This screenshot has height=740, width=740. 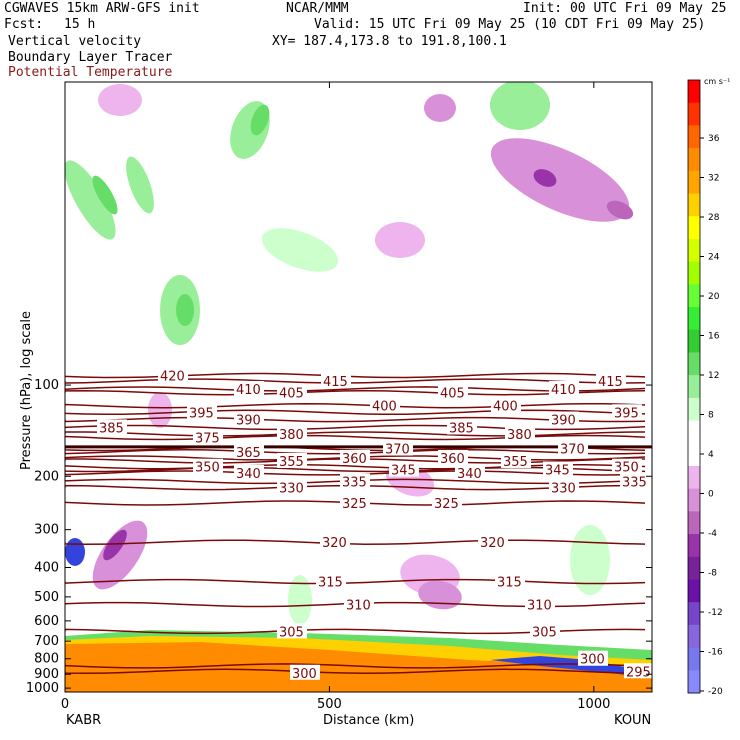 What do you see at coordinates (632, 720) in the screenshot?
I see `x-end-label: KOUN` at bounding box center [632, 720].